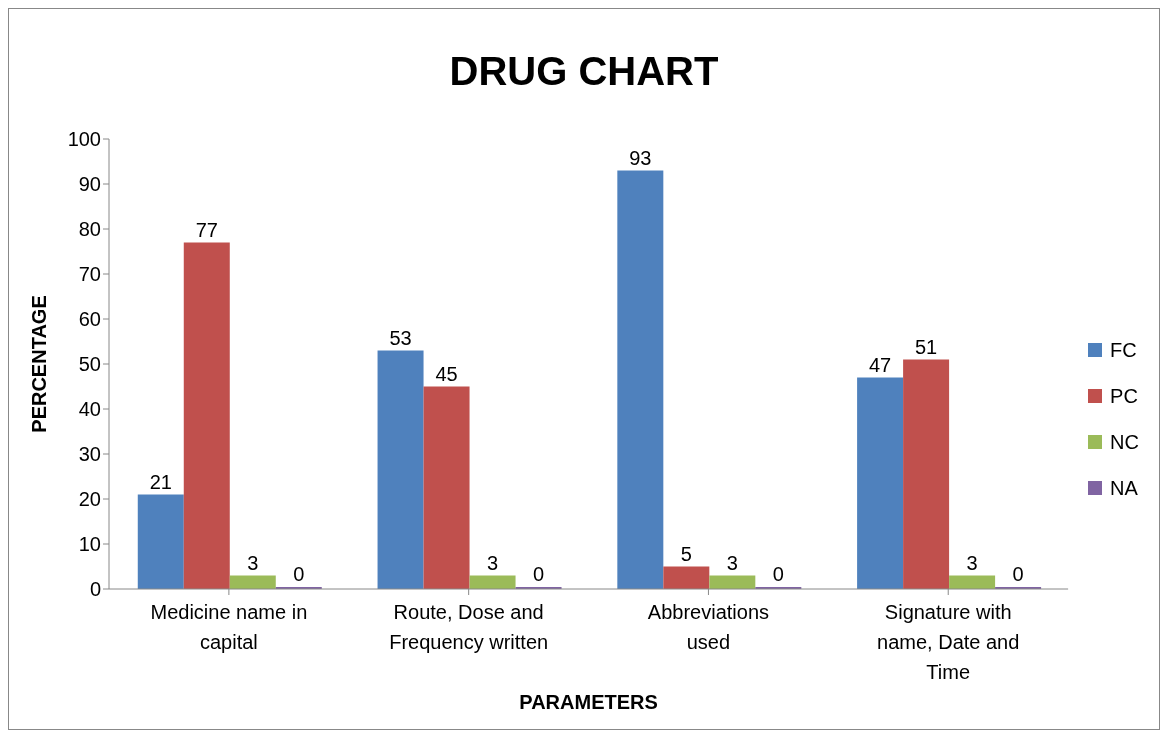 This screenshot has width=1166, height=736. Describe the element at coordinates (469, 627) in the screenshot. I see `x-tick-label: Route, Dose and Frequency written` at that location.